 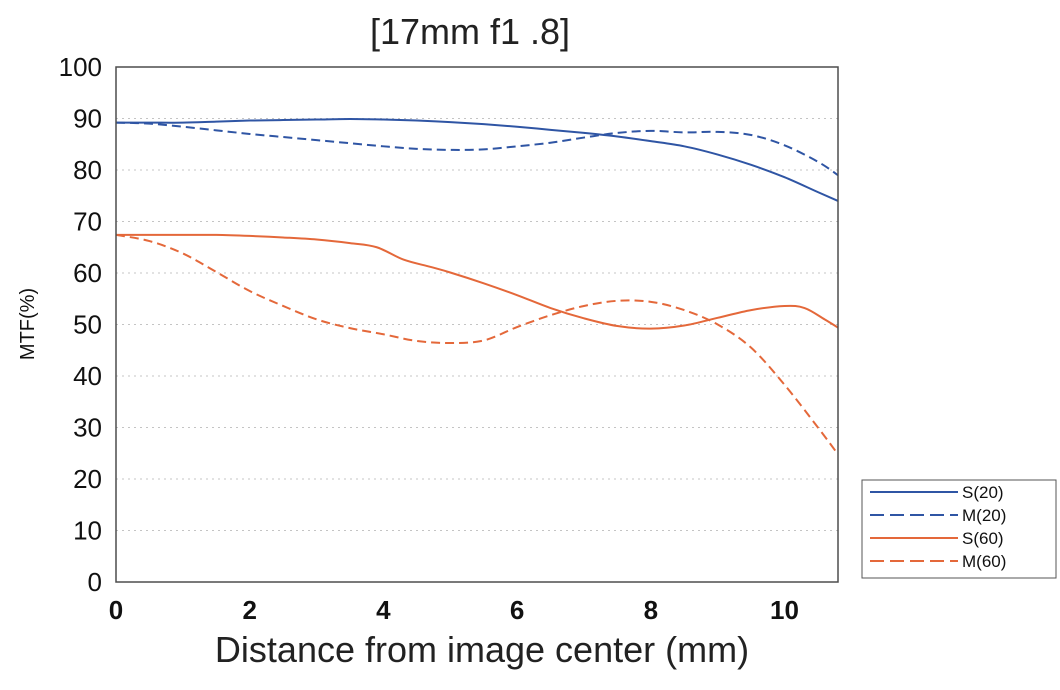 I want to click on y-tick-label: 70, so click(x=87, y=222).